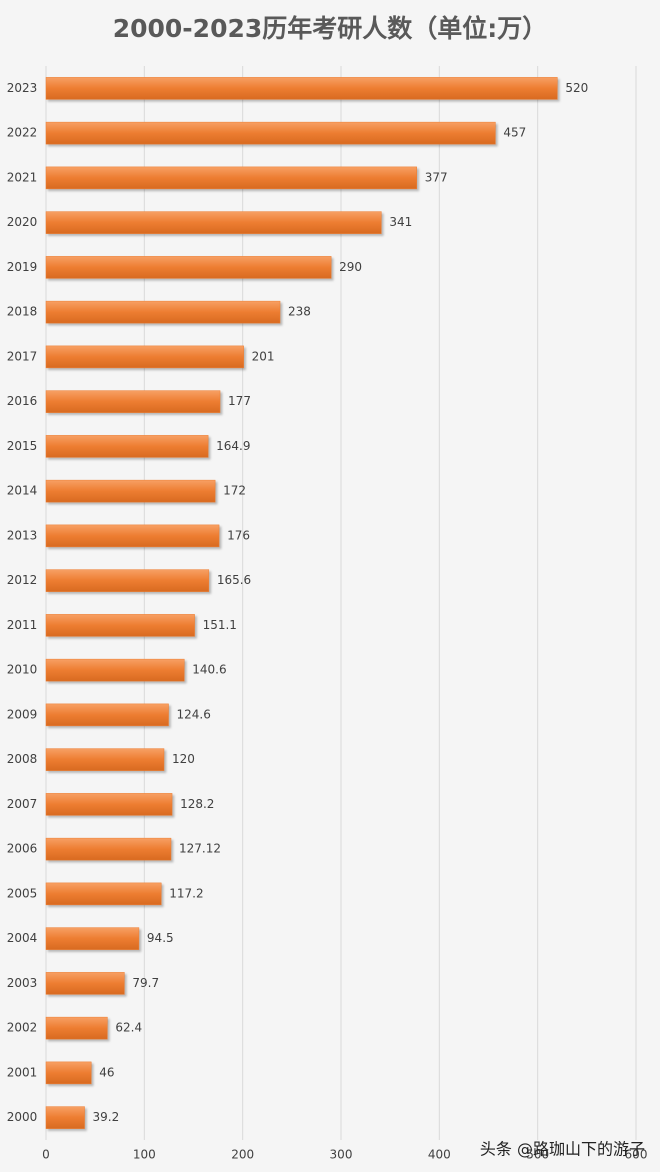  Describe the element at coordinates (145, 983) in the screenshot. I see `data-label: 79.7` at that location.